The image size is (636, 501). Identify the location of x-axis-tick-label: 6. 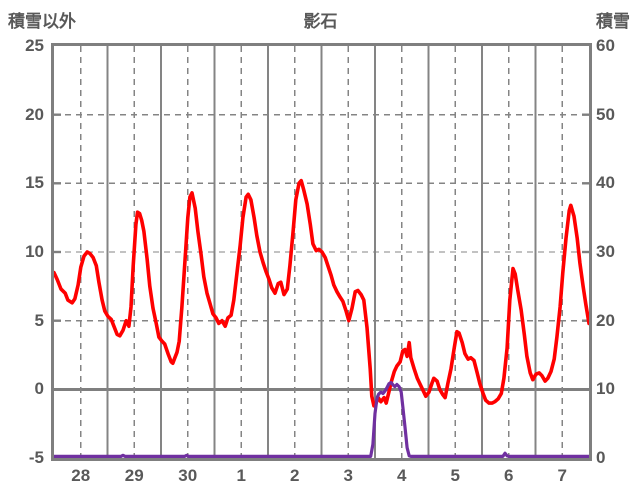
(509, 475).